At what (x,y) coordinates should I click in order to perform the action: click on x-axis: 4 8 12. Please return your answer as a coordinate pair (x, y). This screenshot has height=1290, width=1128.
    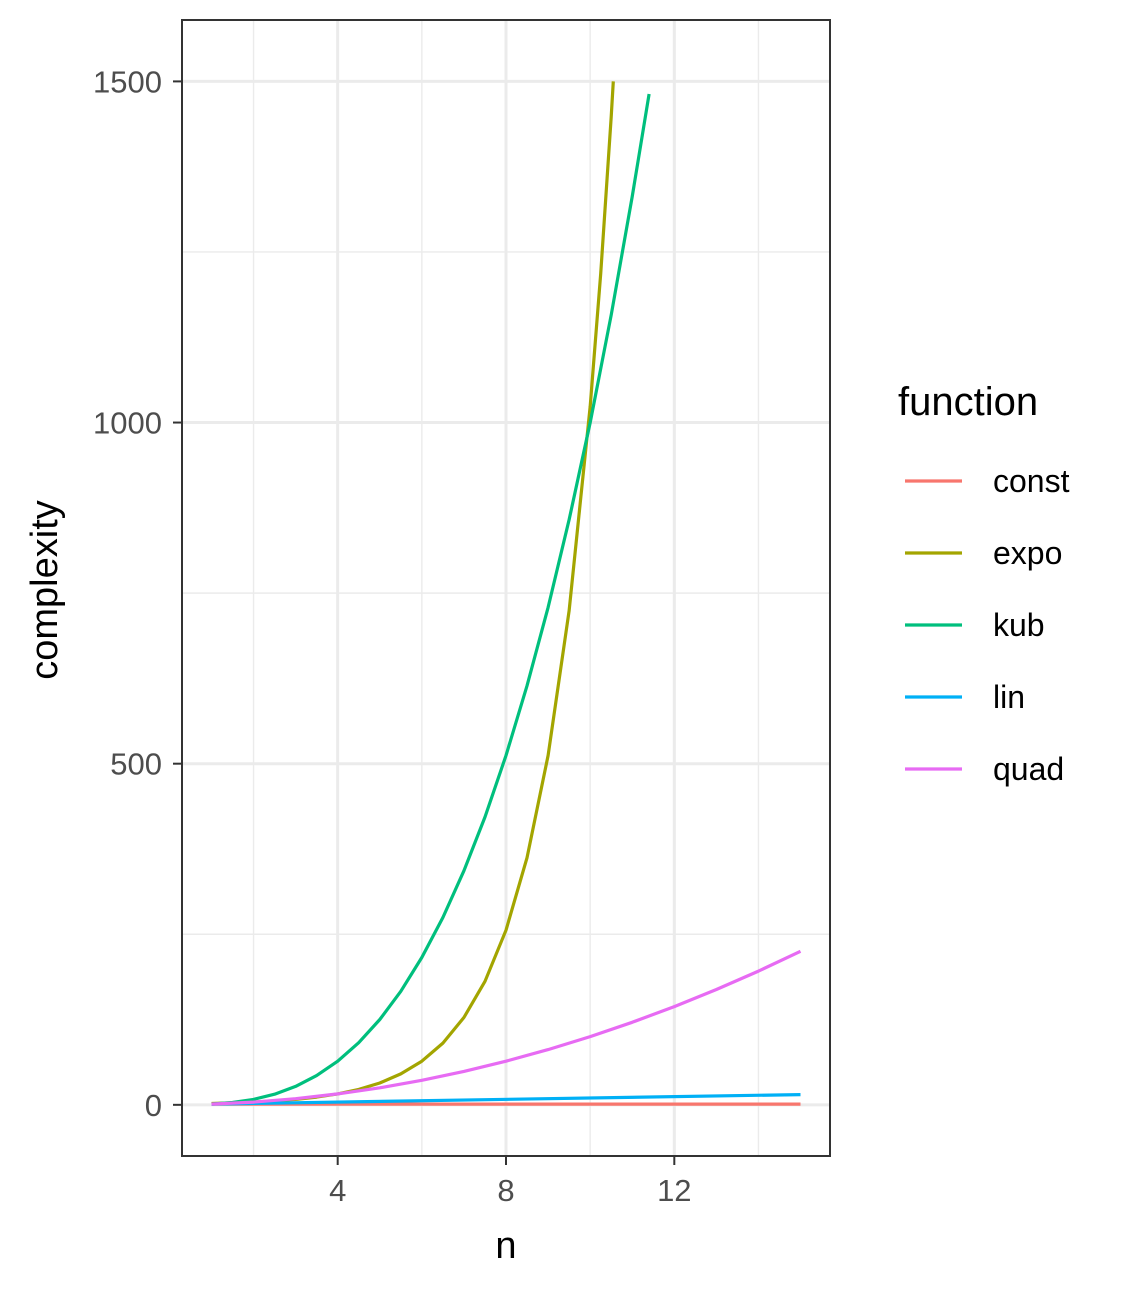
    Looking at the image, I should click on (510, 1182).